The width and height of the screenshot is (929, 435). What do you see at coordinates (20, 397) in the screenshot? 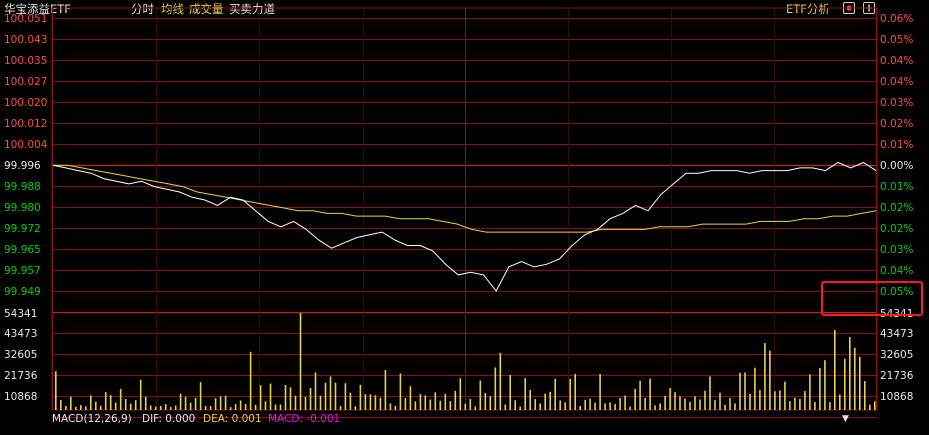
I see `volume-tick-label: 10868` at bounding box center [20, 397].